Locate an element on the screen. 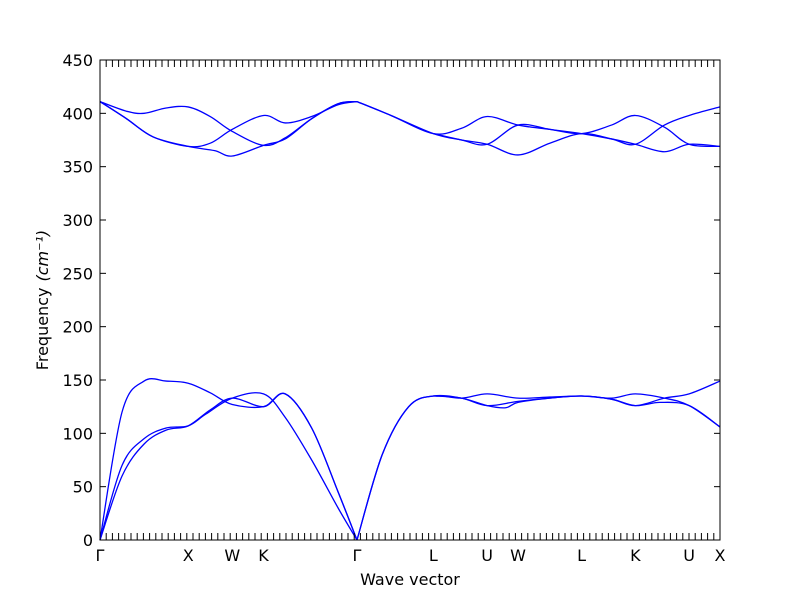  y-tick-label: 100 is located at coordinates (77, 433).